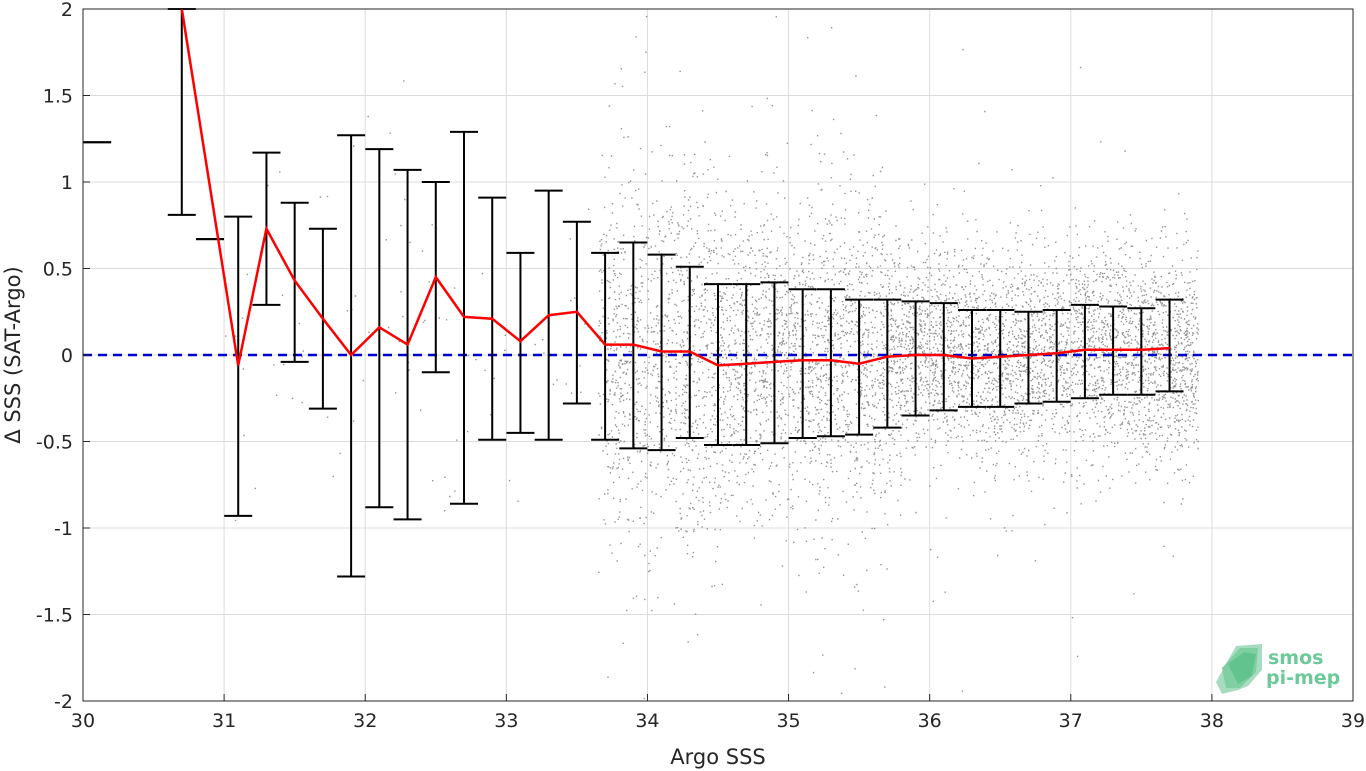 The width and height of the screenshot is (1366, 771). What do you see at coordinates (788, 721) in the screenshot?
I see `x-tick-label: 35` at bounding box center [788, 721].